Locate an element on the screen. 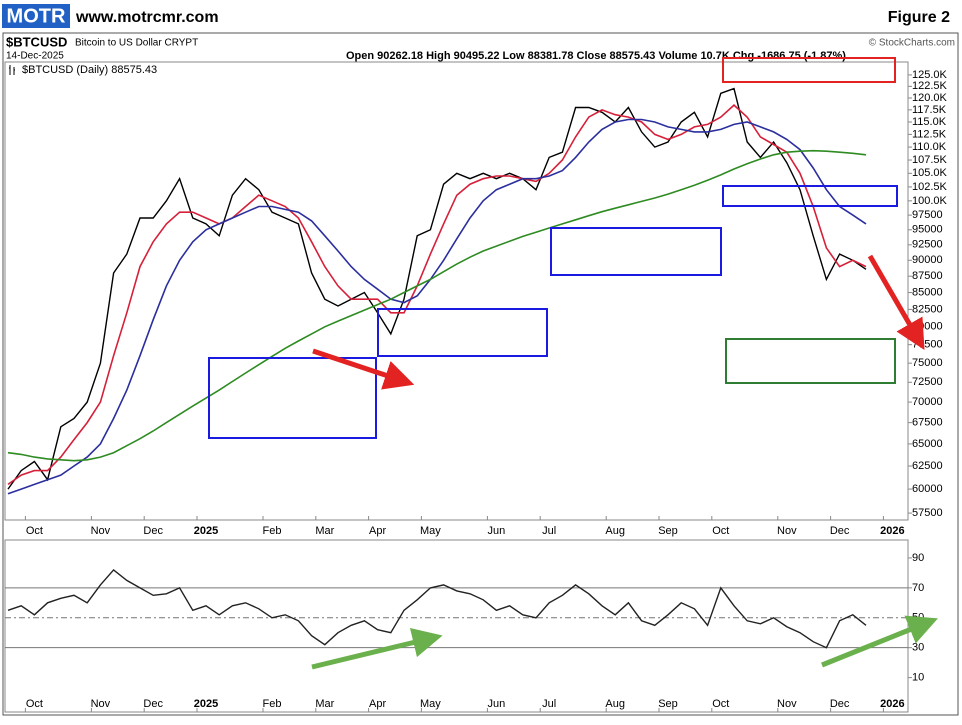 The height and width of the screenshot is (725, 962). y-tick-label: 57500 is located at coordinates (927, 513).